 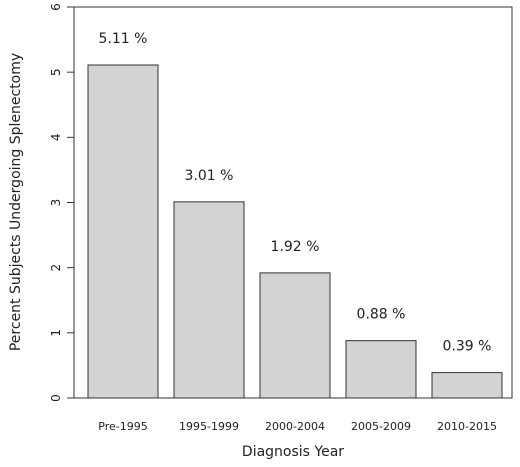 I want to click on x-tick-label: 2000-2004, so click(x=295, y=426).